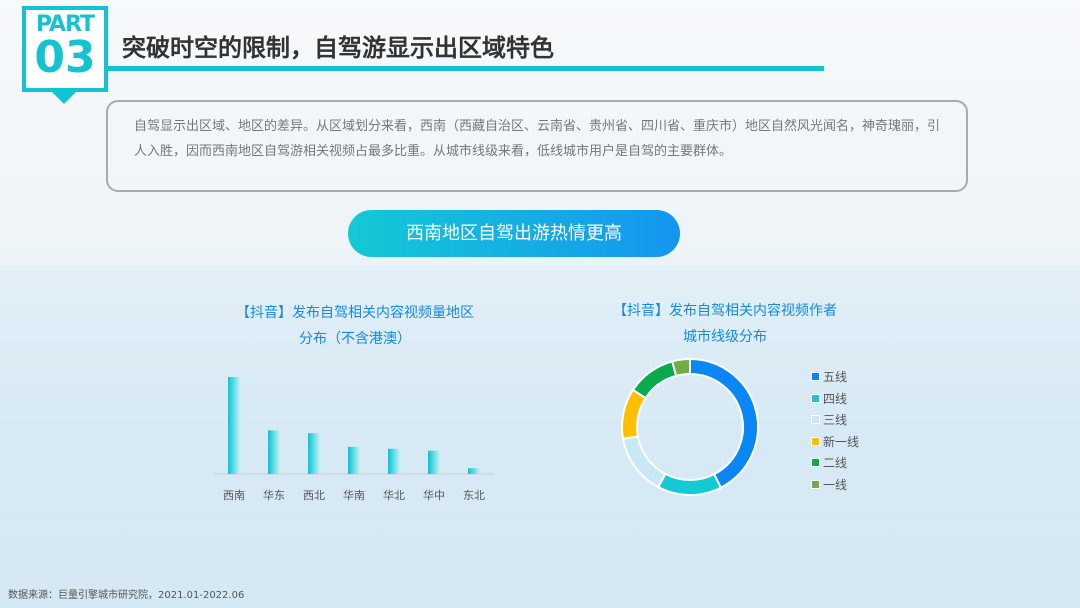  What do you see at coordinates (394, 461) in the screenshot?
I see `bar-华北` at bounding box center [394, 461].